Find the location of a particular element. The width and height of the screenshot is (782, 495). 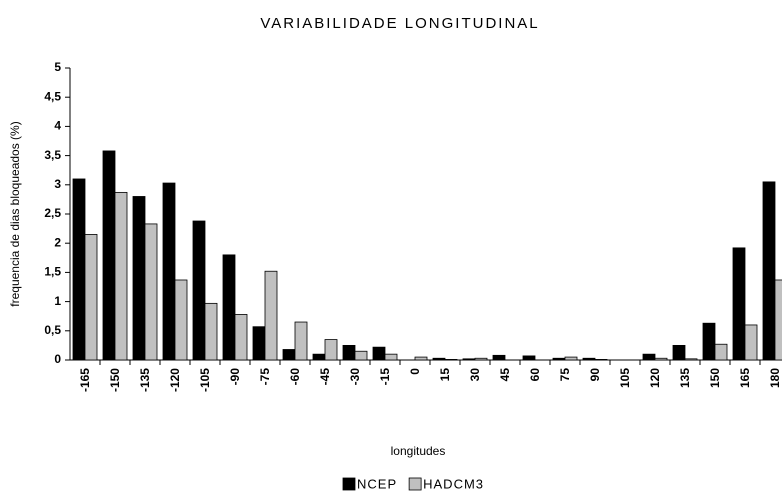

y-tick-label: 3,5 is located at coordinates (52, 155).